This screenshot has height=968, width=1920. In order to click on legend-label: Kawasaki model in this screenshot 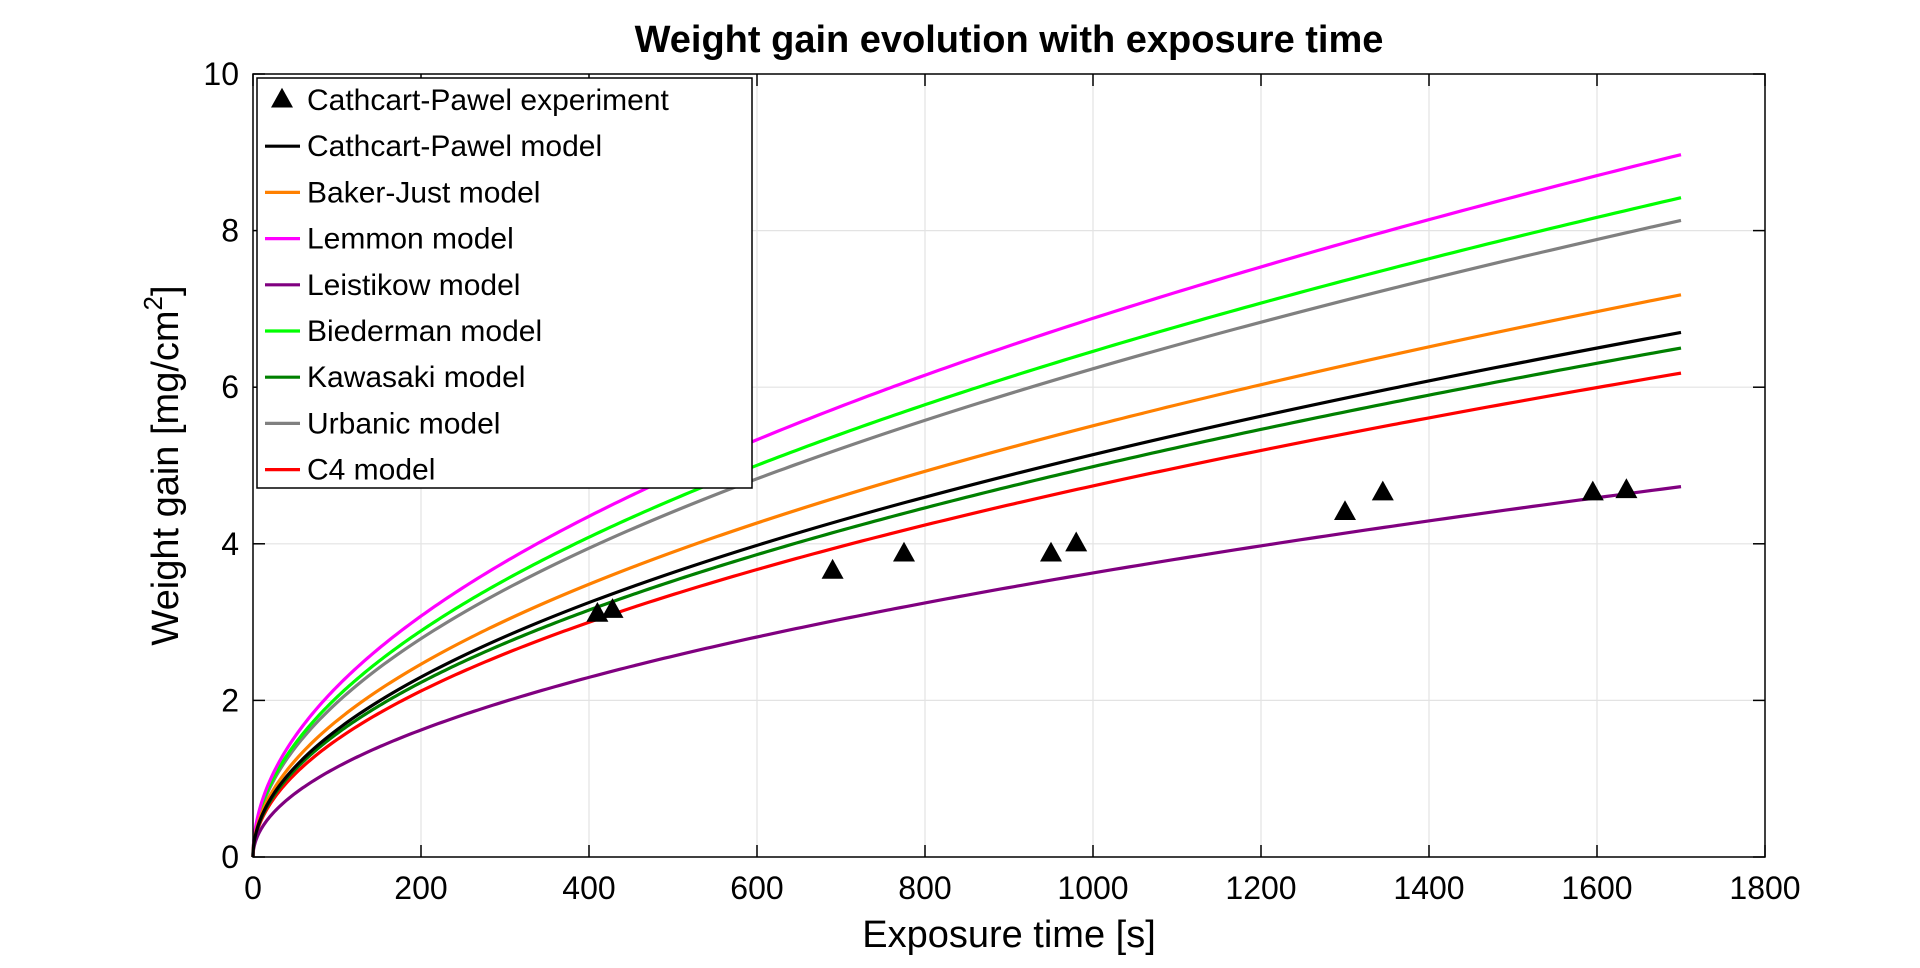, I will do `click(416, 377)`.